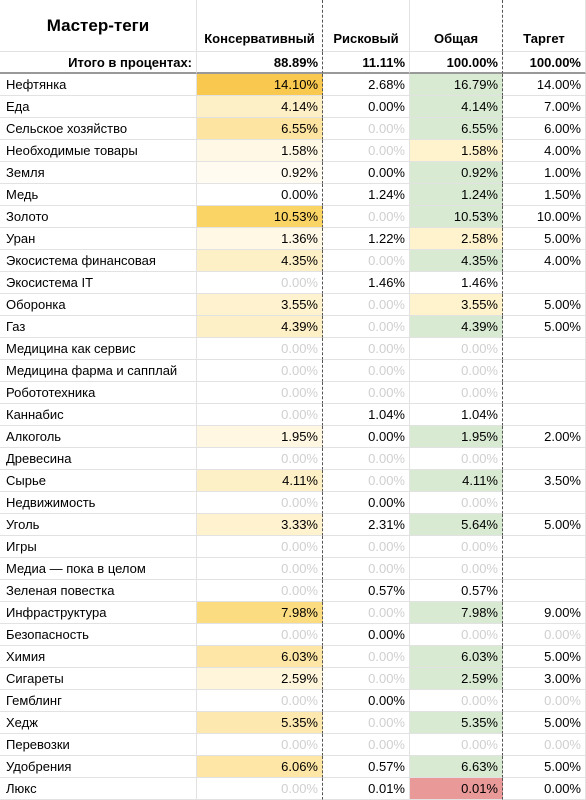 The height and width of the screenshot is (800, 586). What do you see at coordinates (544, 129) in the screenshot?
I see `percent-cell: 6.00%` at bounding box center [544, 129].